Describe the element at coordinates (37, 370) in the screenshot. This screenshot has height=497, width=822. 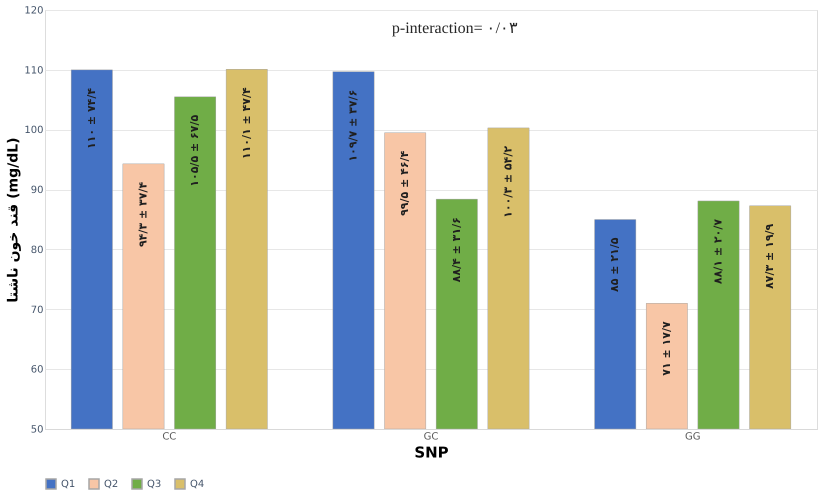
I see `y-tick-label: 60` at that location.